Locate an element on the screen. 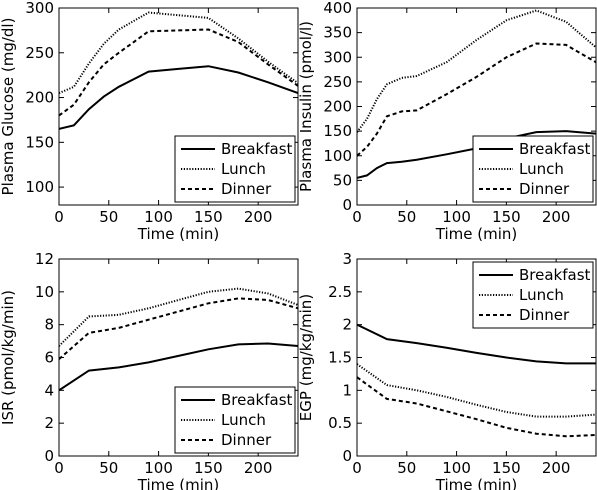 The width and height of the screenshot is (597, 490). y-tick-label: 4 is located at coordinates (49, 390).